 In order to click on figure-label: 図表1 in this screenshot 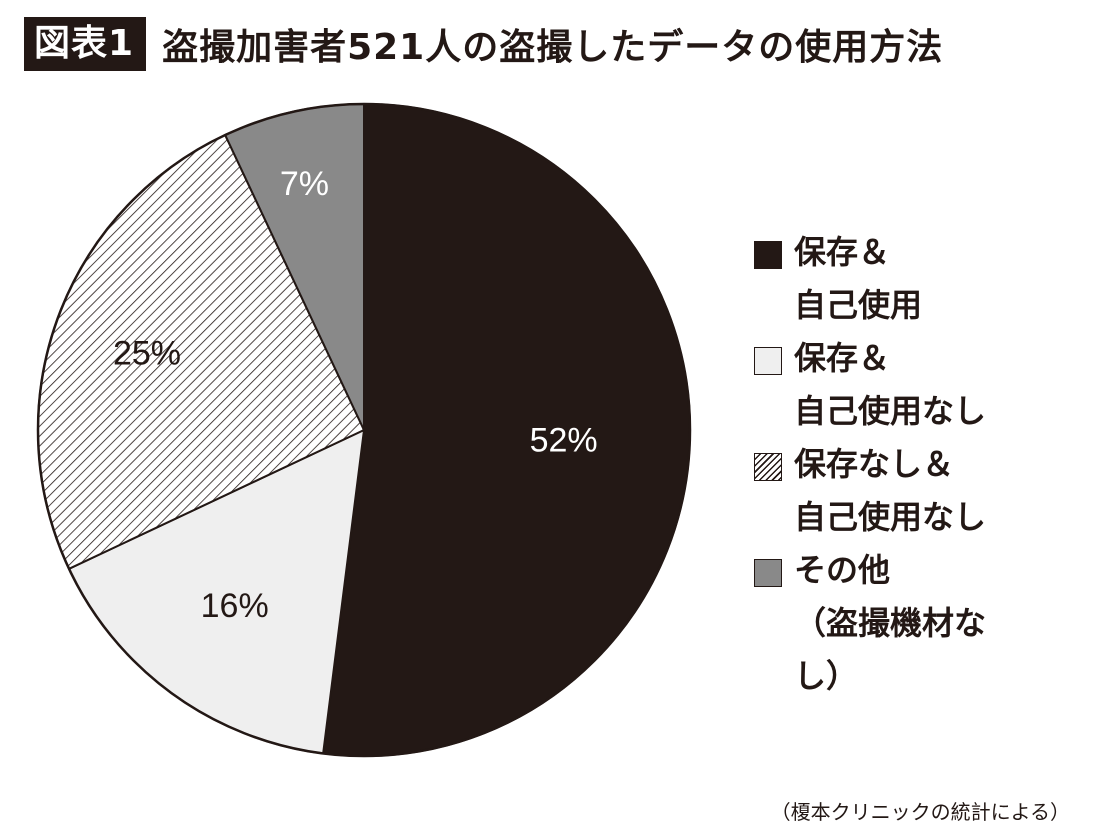, I will do `click(85, 44)`.